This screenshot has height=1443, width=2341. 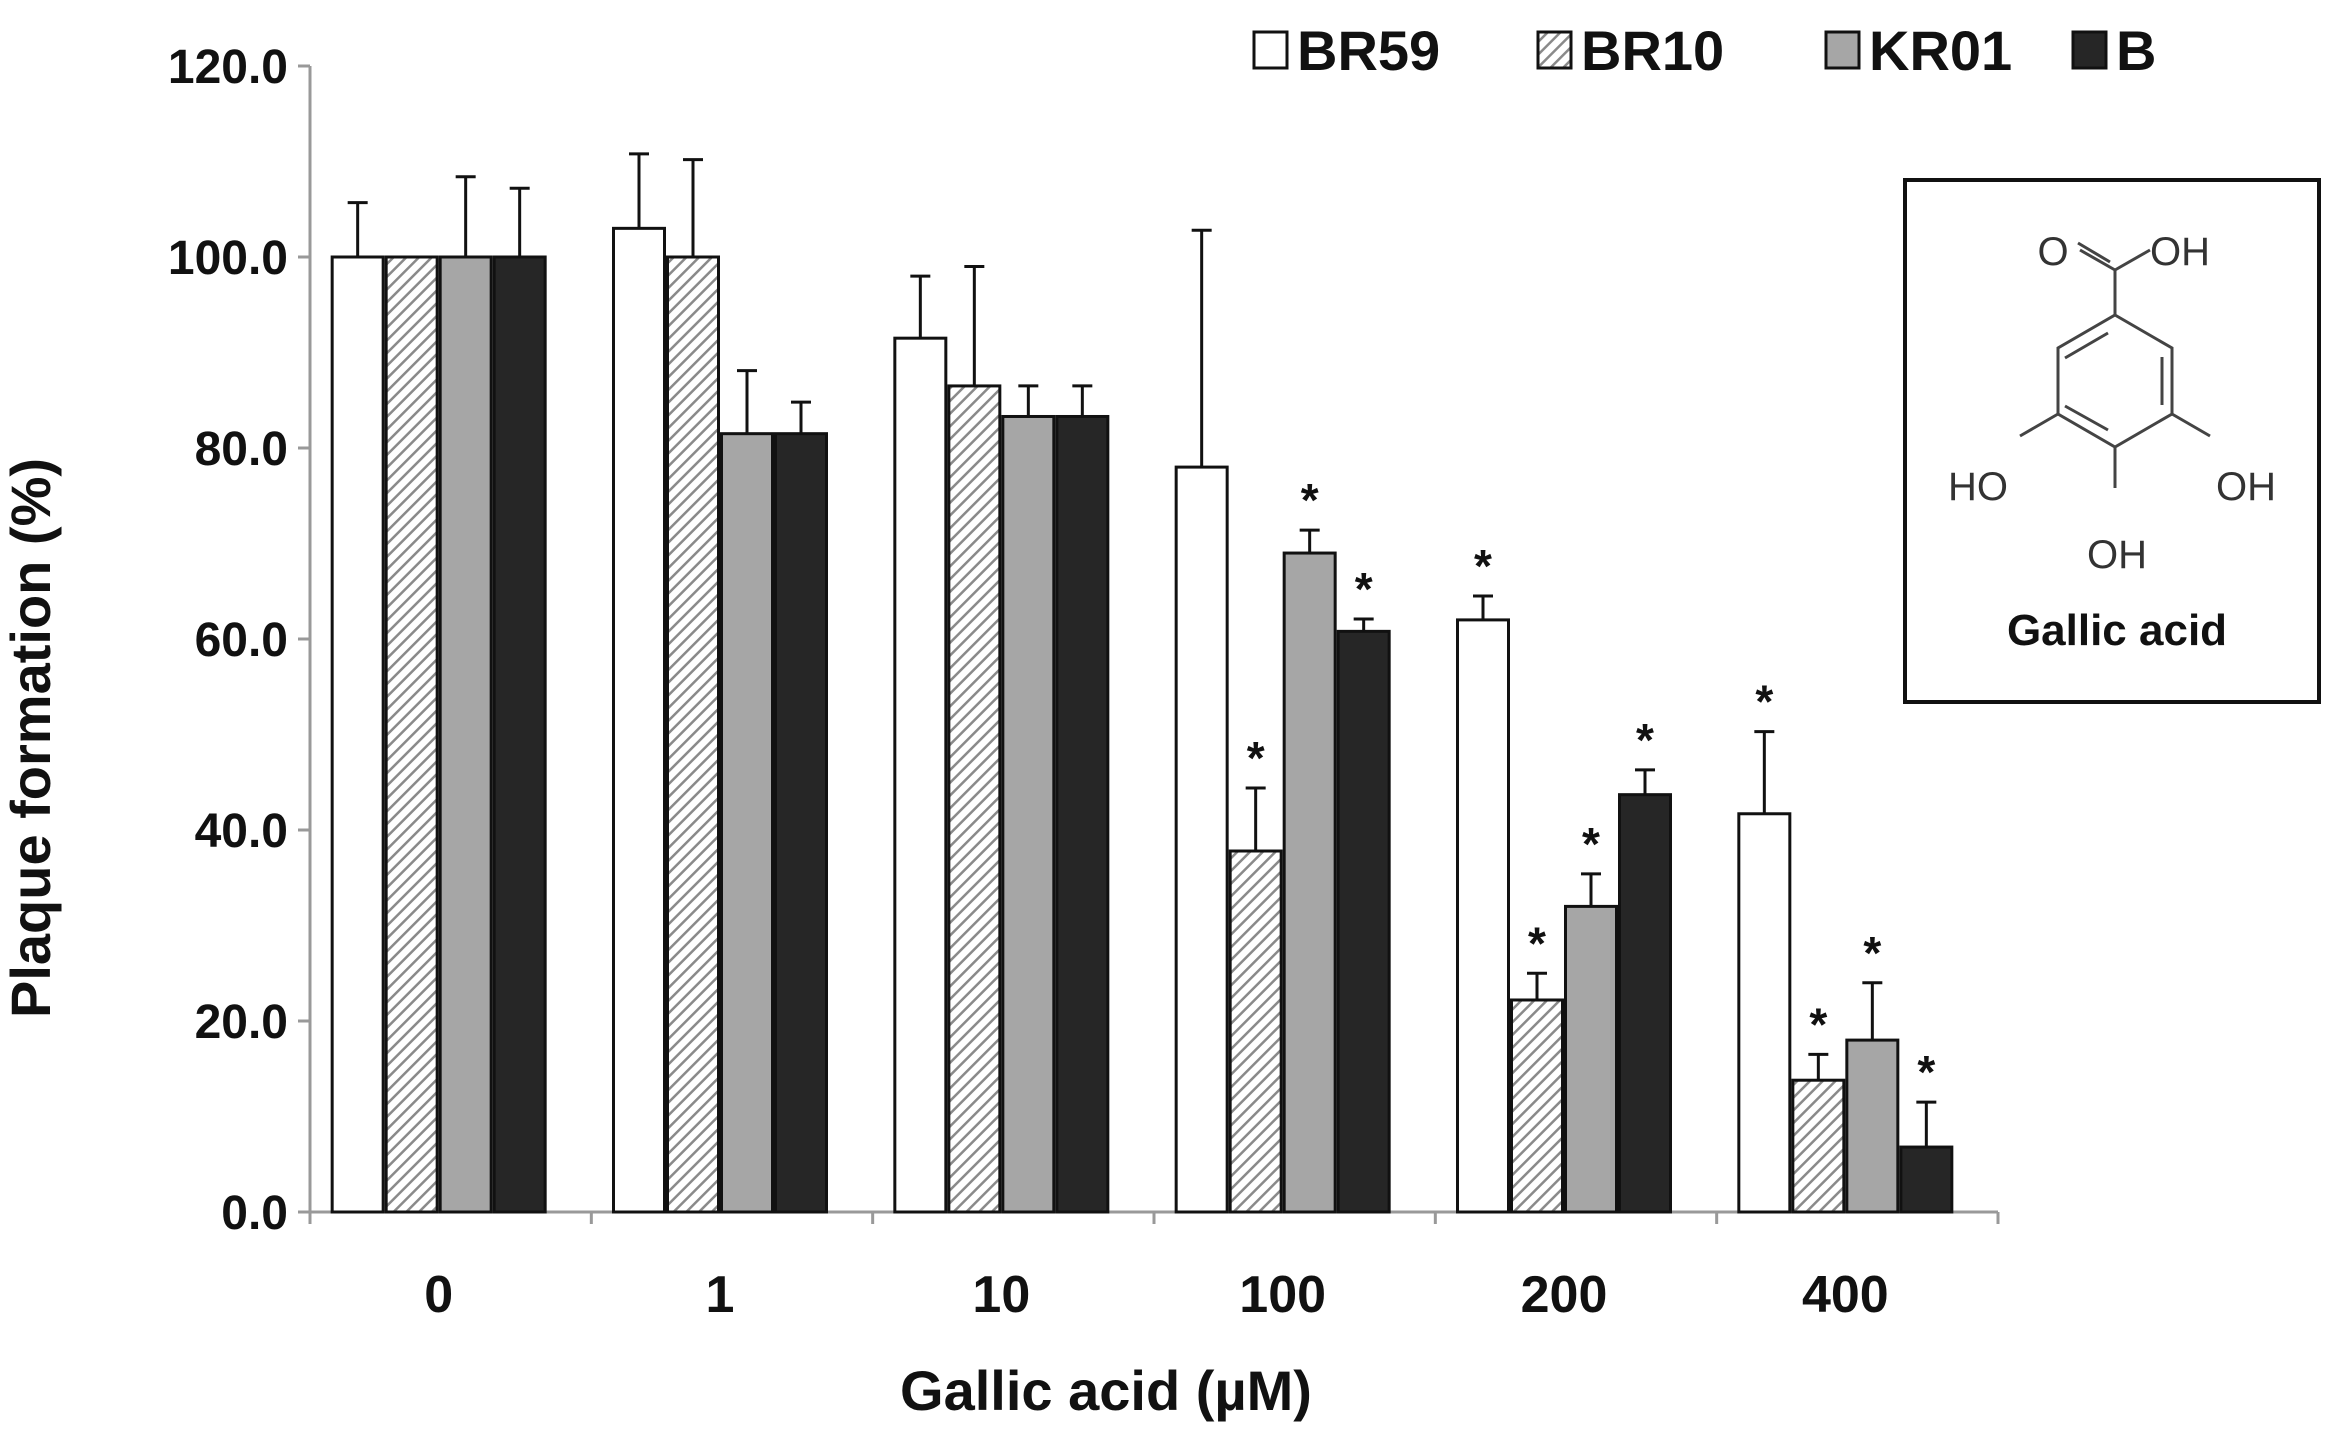 I want to click on y-tick-label: 60.0, so click(x=241, y=640).